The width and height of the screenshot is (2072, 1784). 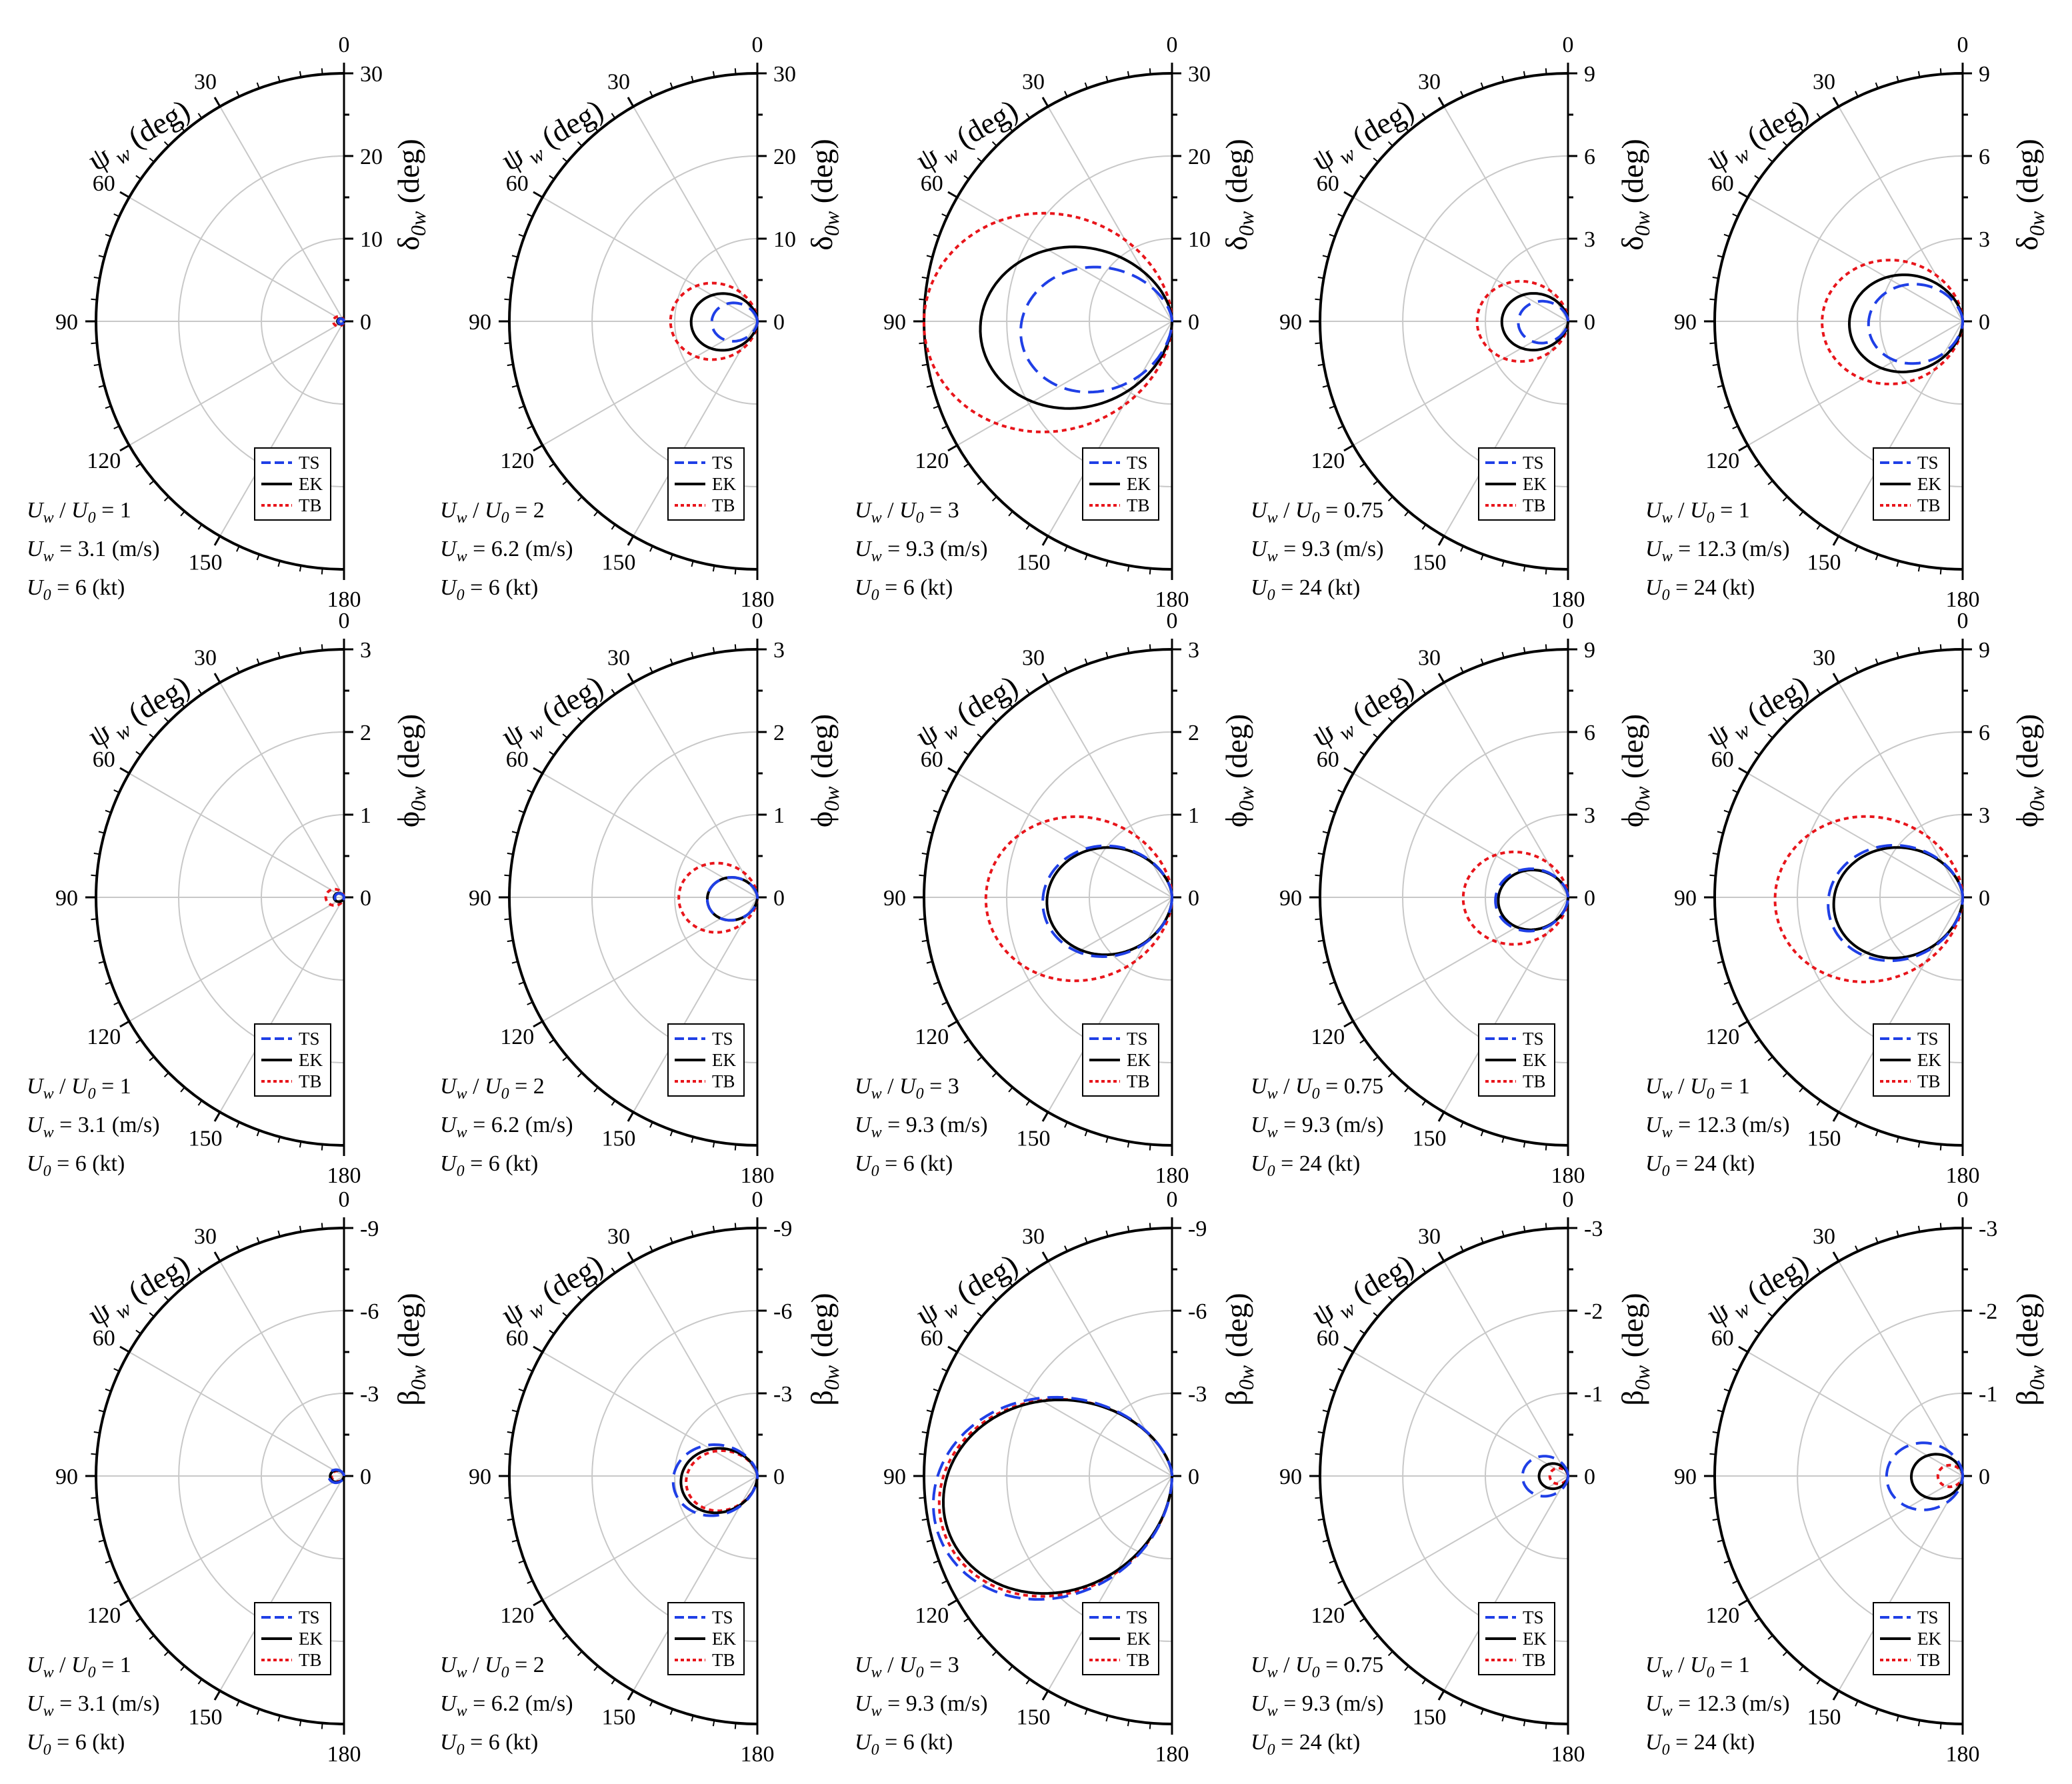 I want to click on angle-tick-label: 120, so click(x=517, y=1615).